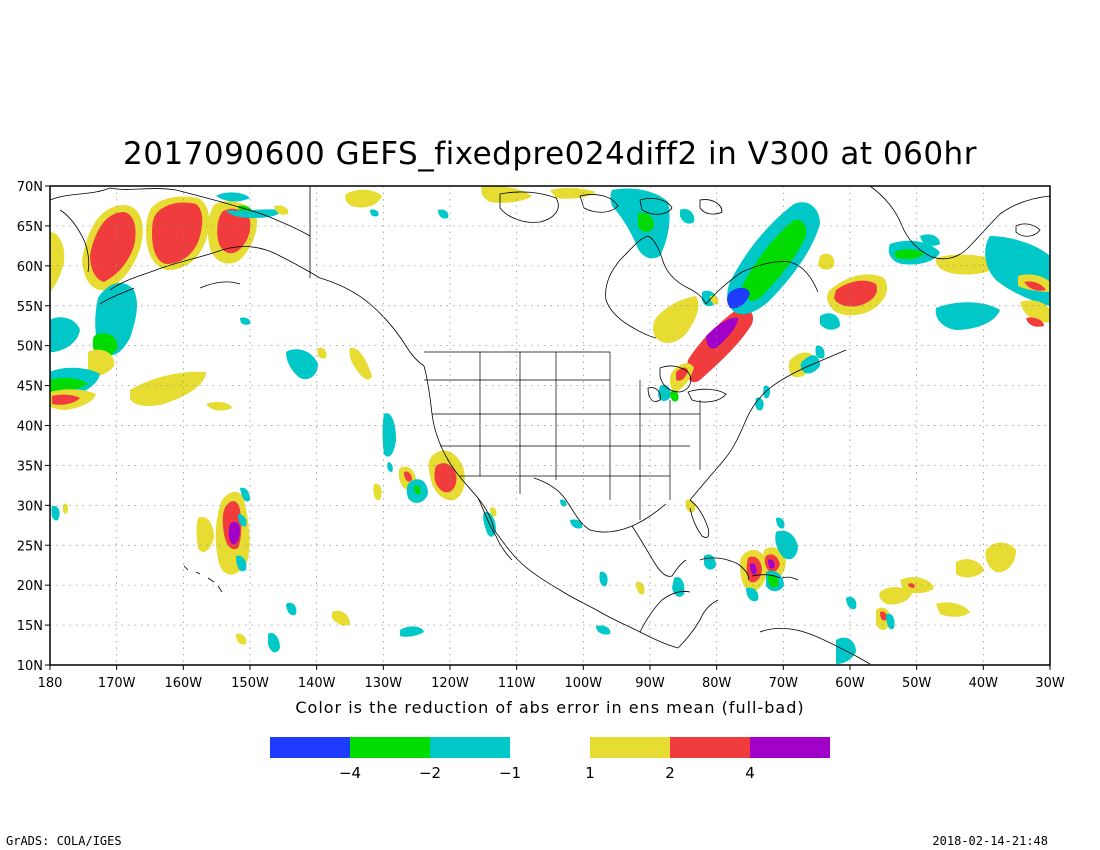 This screenshot has height=850, width=1100. I want to click on lon-tick-label: 50W, so click(917, 683).